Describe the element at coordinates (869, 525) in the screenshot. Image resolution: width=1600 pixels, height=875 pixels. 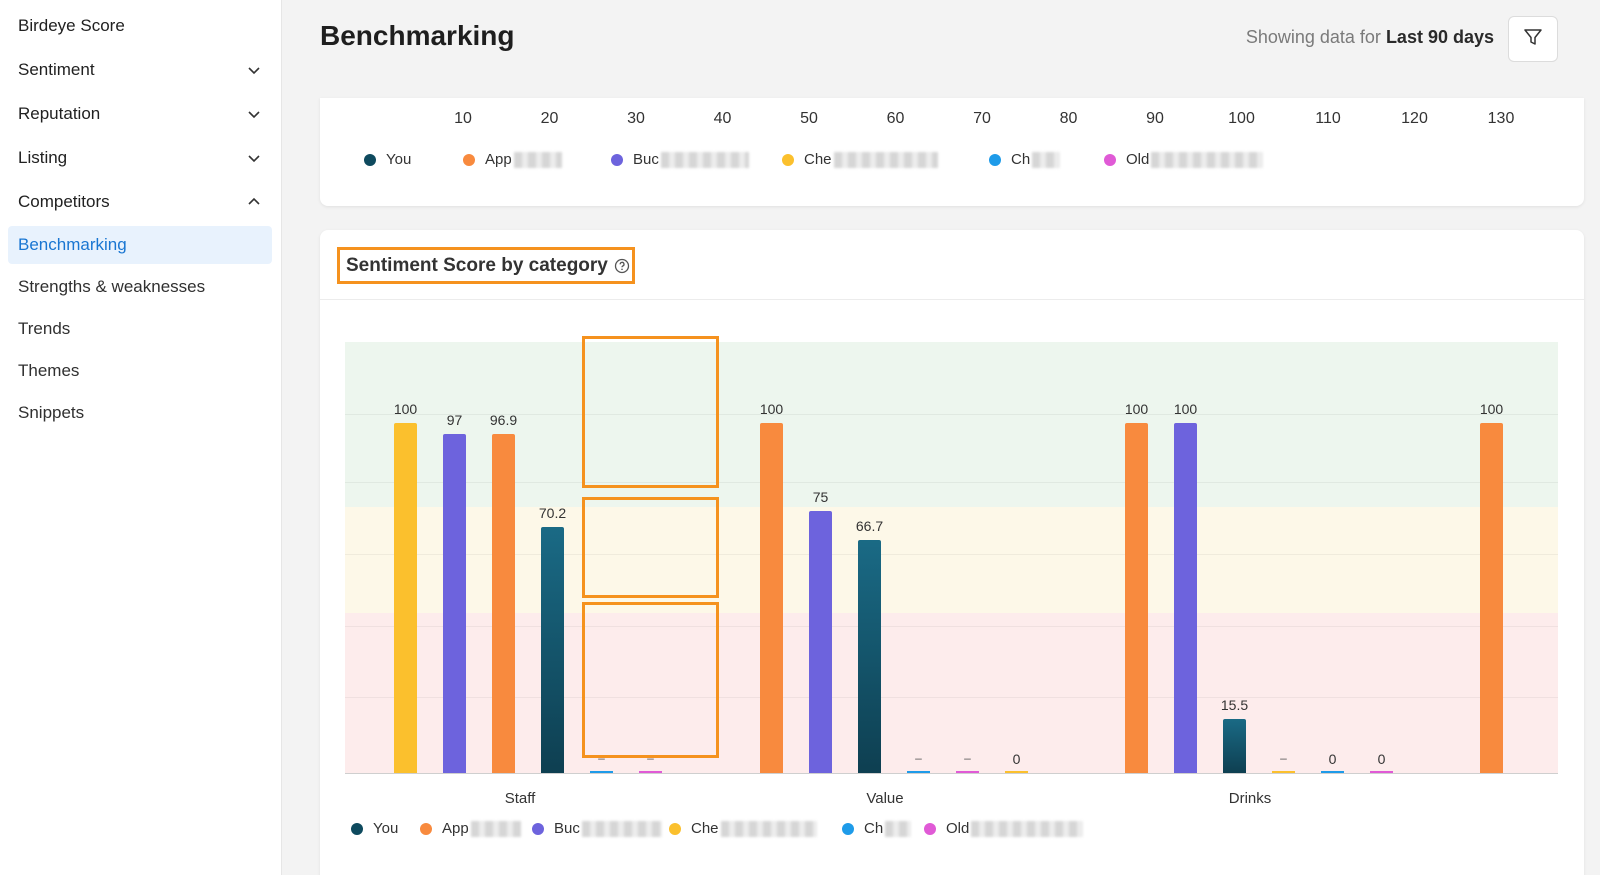
I see `data-label: 66.7` at that location.